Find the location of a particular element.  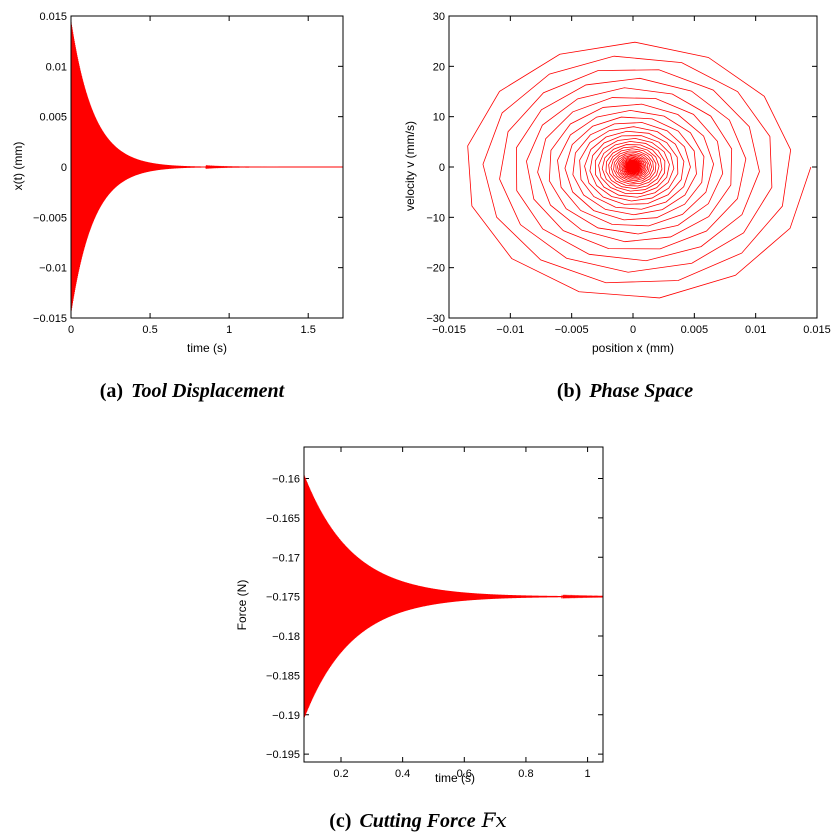

panel-b-ytick-label: 0 is located at coordinates (442, 168).